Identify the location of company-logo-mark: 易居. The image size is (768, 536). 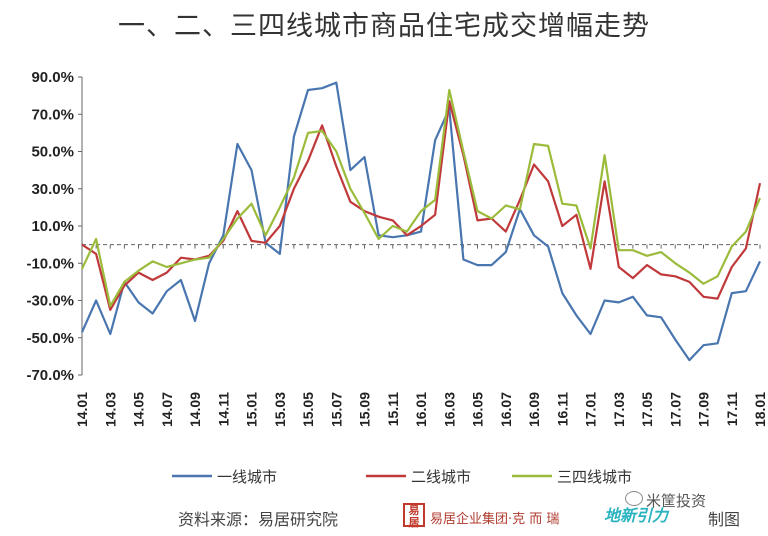
(414, 516).